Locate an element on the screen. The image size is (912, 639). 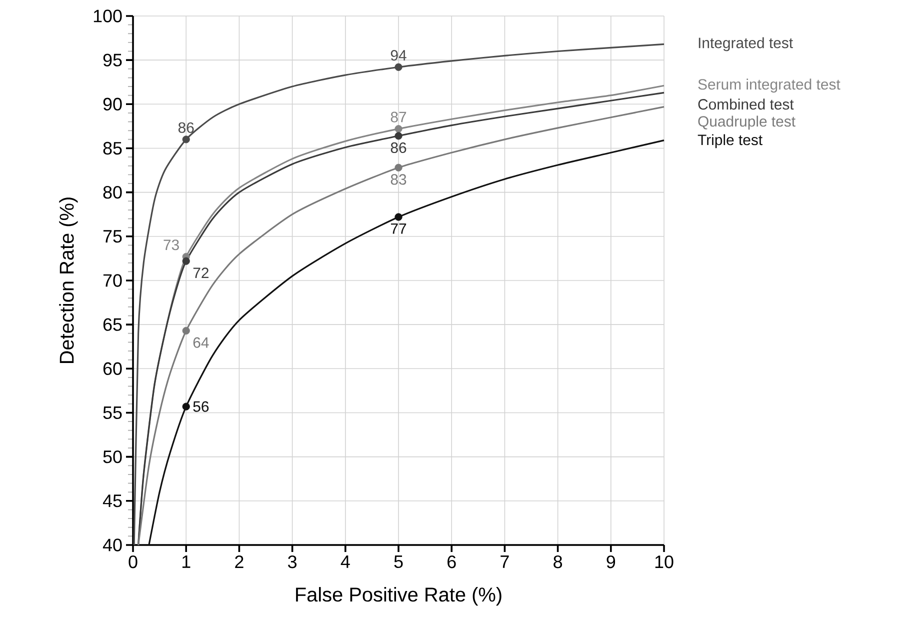
text: Triple test is located at coordinates (730, 141).